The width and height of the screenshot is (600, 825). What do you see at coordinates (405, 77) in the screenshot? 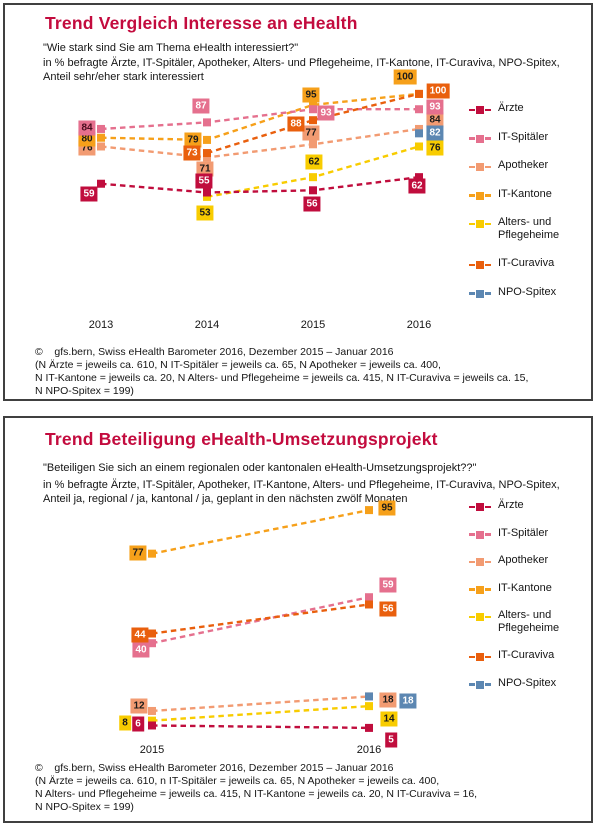
I see `data-point-label-it-kantone: 100` at bounding box center [405, 77].